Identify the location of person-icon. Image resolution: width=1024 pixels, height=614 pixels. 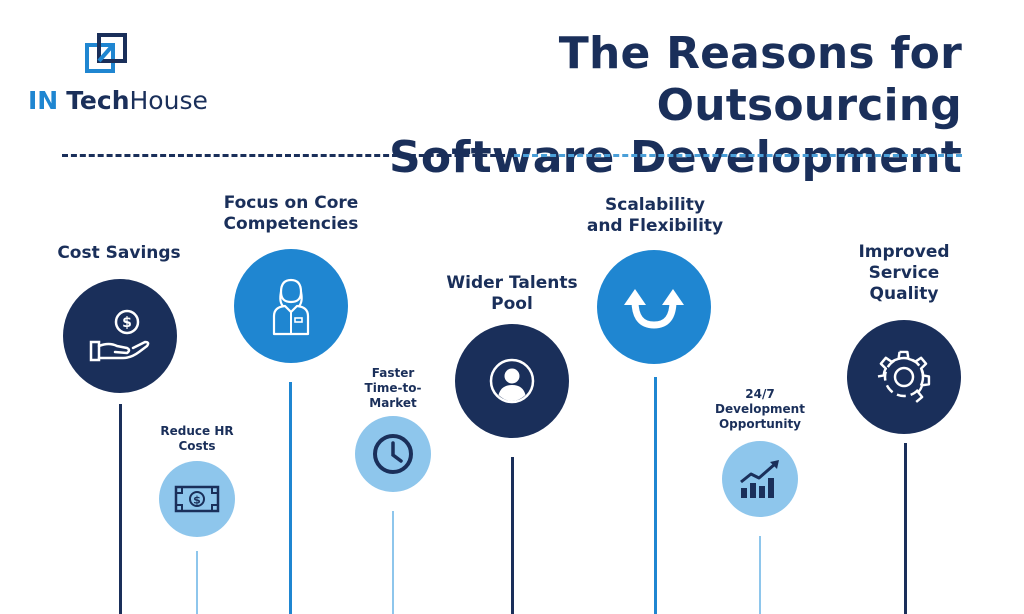
(291, 307).